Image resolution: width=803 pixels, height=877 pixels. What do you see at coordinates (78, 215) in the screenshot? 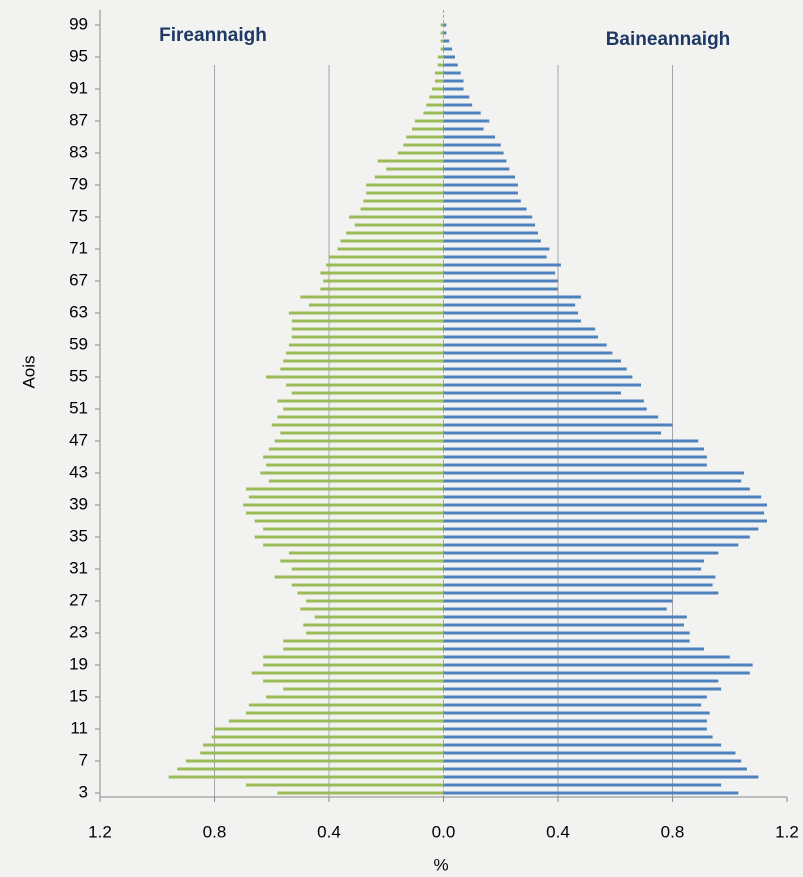
I see `y-tick-label: 75` at bounding box center [78, 215].